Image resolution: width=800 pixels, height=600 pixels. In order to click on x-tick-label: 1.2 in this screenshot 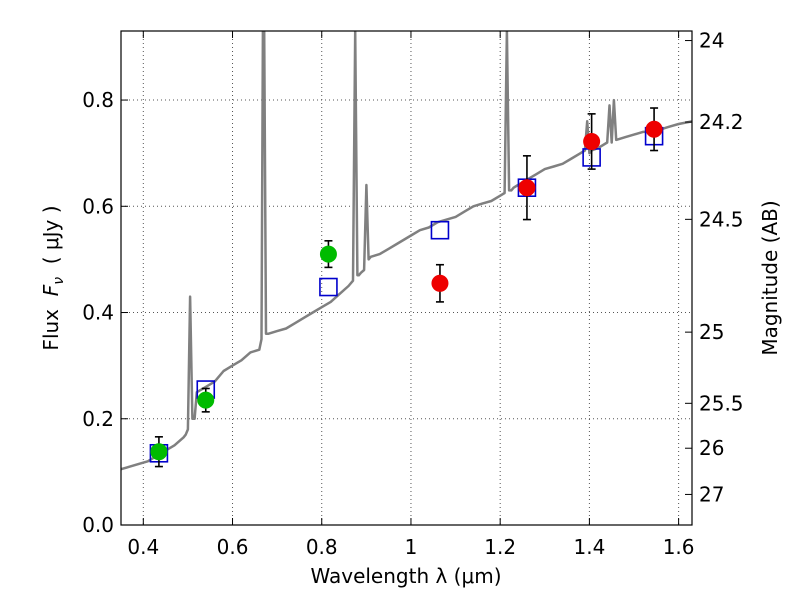, I will do `click(500, 547)`.